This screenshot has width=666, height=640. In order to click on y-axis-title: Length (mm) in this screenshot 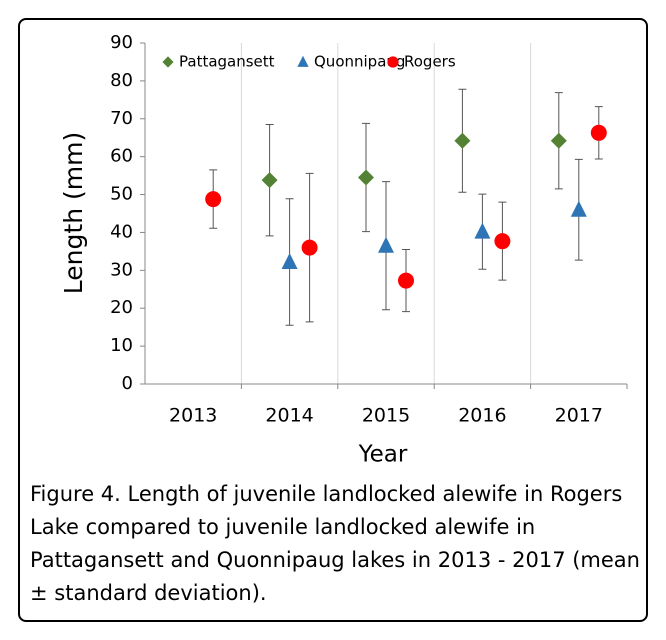, I will do `click(73, 213)`.